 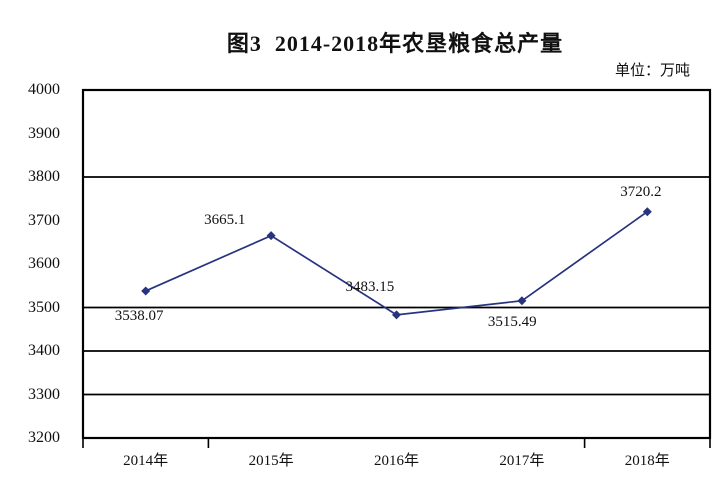 I want to click on x-axis-tick-label: 2017年, so click(x=522, y=461).